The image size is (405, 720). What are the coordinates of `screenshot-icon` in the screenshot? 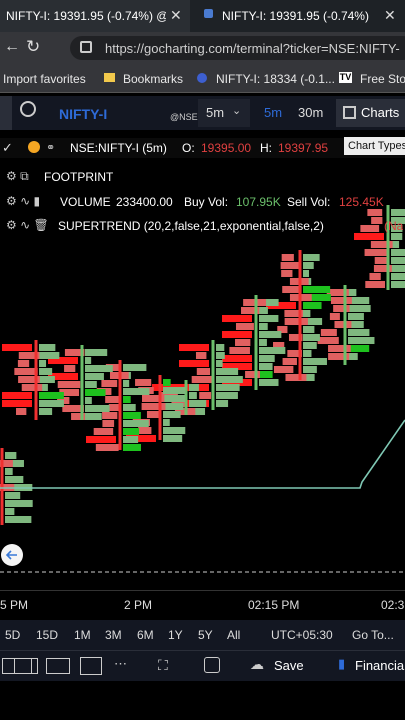 It's located at (212, 665).